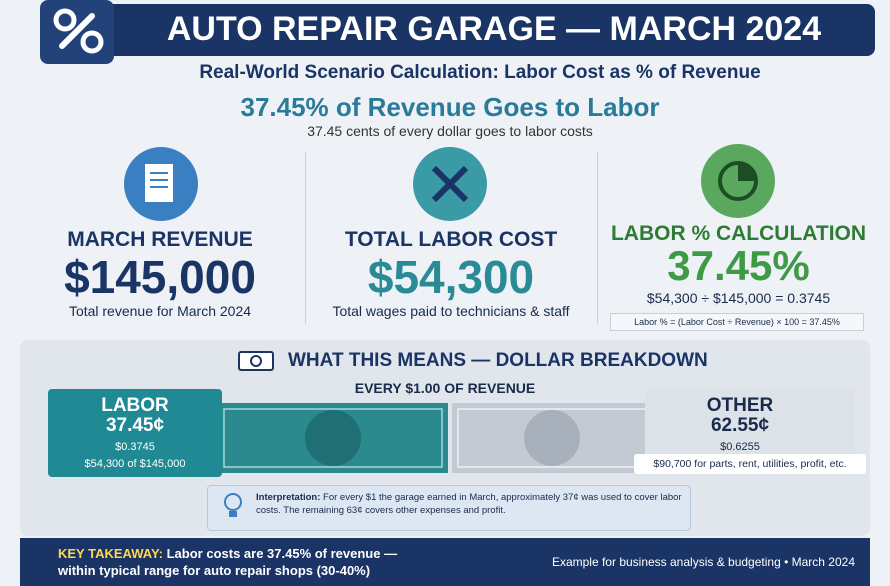  I want to click on revenue-icon, so click(161, 184).